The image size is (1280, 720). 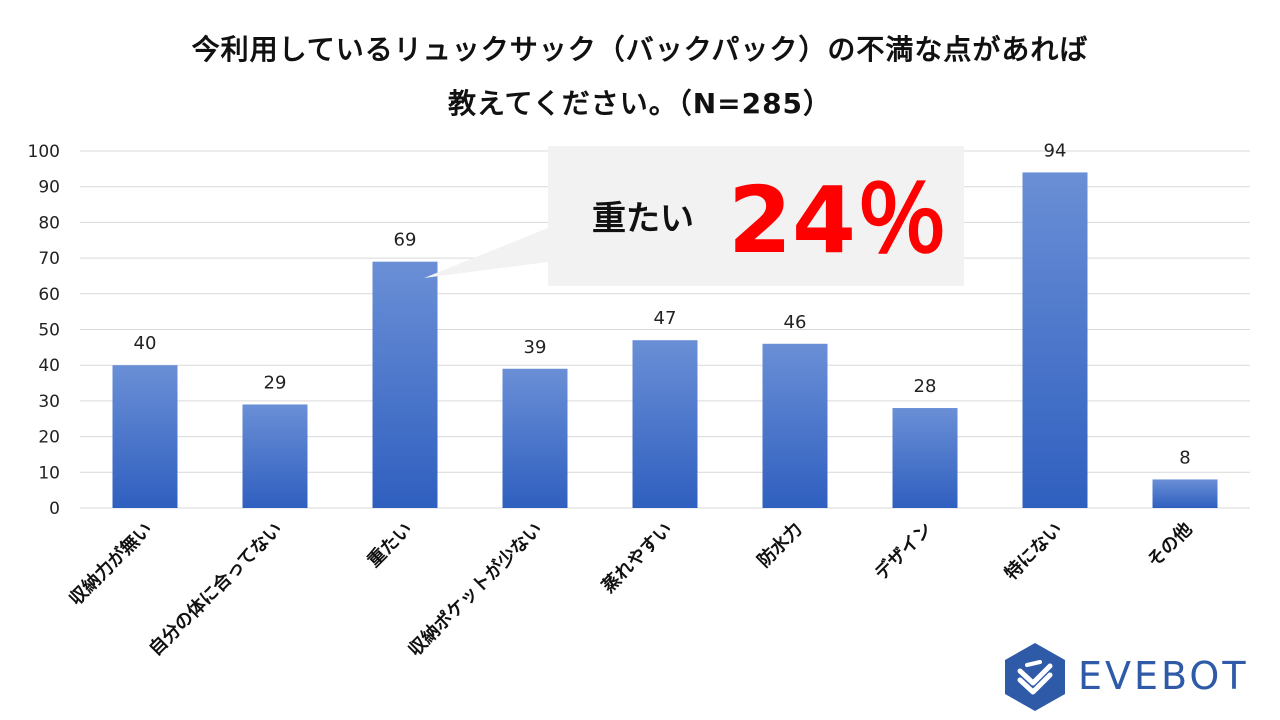 What do you see at coordinates (145, 343) in the screenshot?
I see `data-label: 40` at bounding box center [145, 343].